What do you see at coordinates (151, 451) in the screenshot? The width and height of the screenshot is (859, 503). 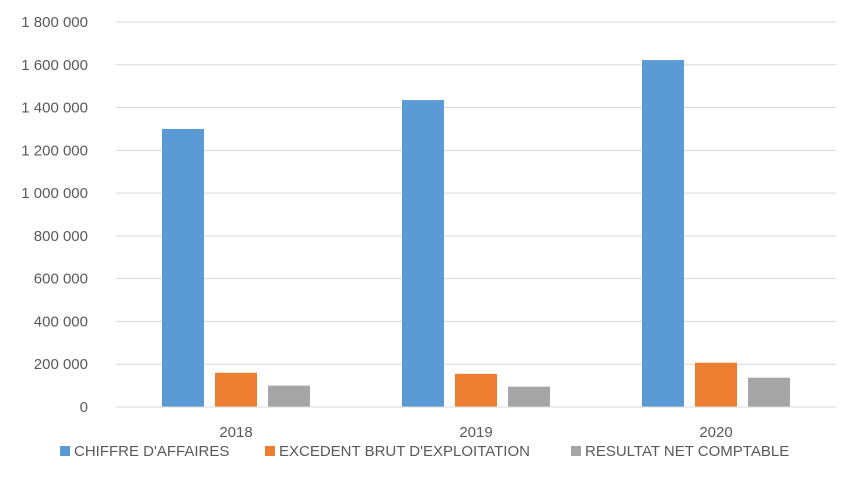 I see `legend-label: CHIFFRE D'AFFAIRES` at bounding box center [151, 451].